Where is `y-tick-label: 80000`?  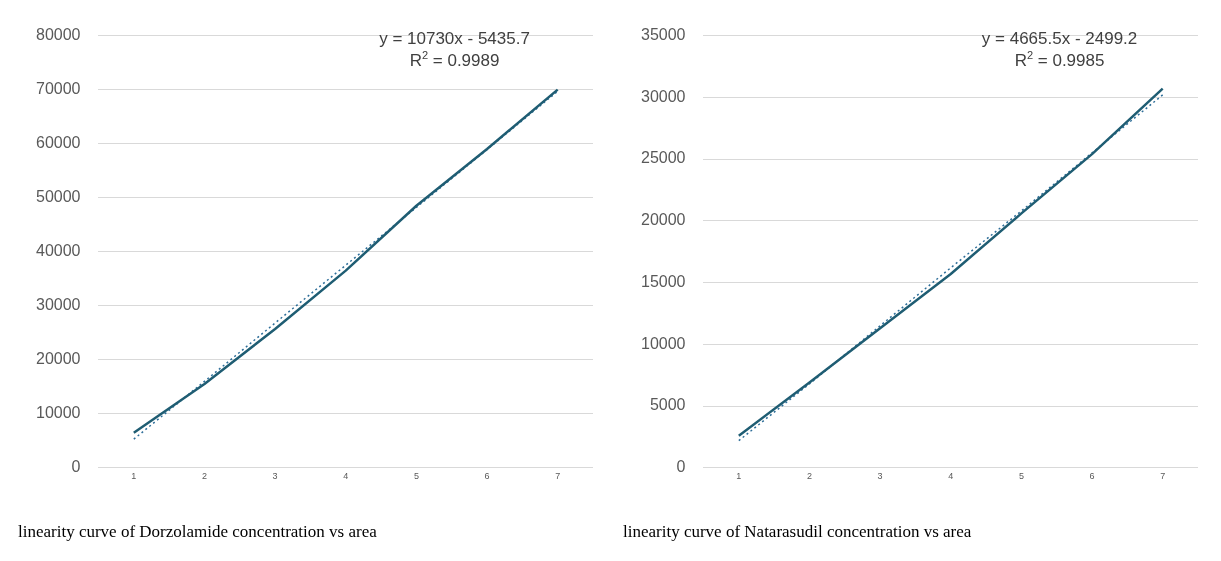
y-tick-label: 80000 is located at coordinates (58, 35).